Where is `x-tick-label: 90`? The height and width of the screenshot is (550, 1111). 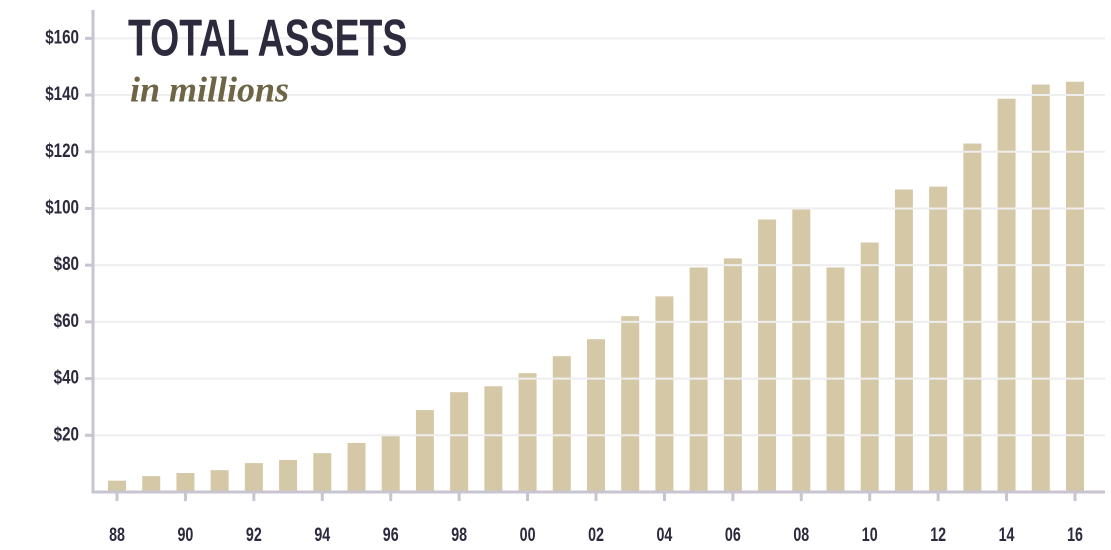 x-tick-label: 90 is located at coordinates (186, 534).